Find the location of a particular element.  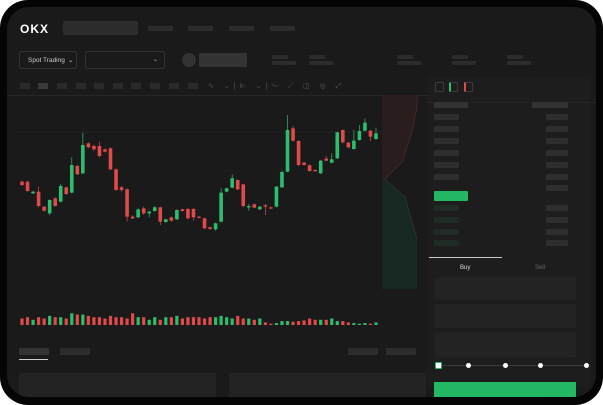

slider-track is located at coordinates (513, 365).